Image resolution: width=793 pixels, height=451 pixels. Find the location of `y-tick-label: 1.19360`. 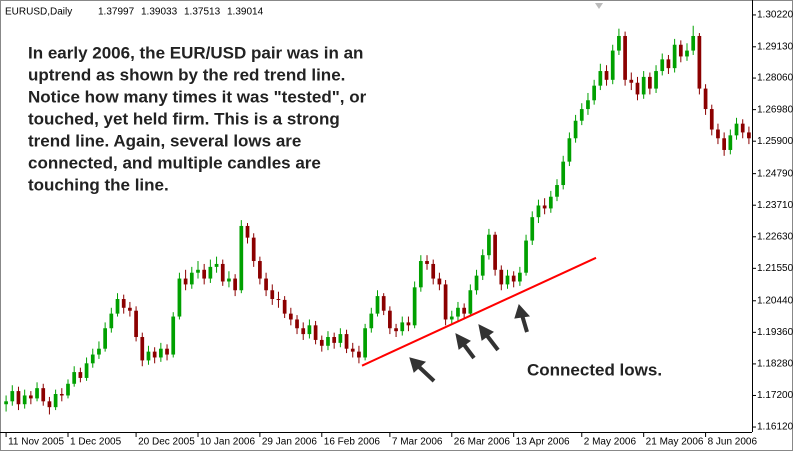

y-tick-label: 1.19360 is located at coordinates (775, 332).